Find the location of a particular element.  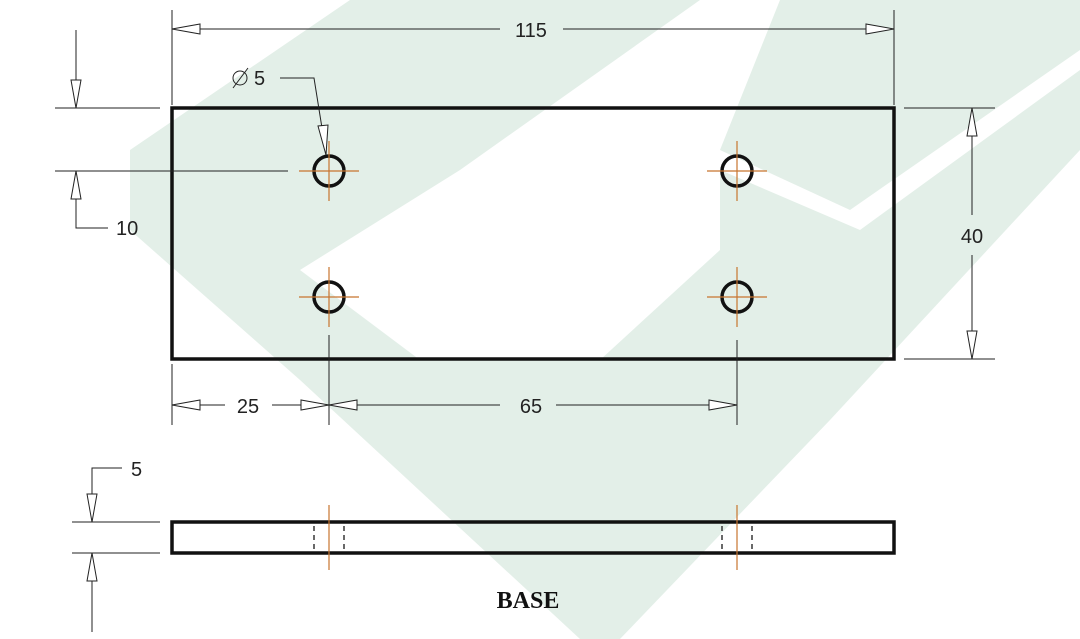

dimension-height-label: 40 is located at coordinates (972, 237).